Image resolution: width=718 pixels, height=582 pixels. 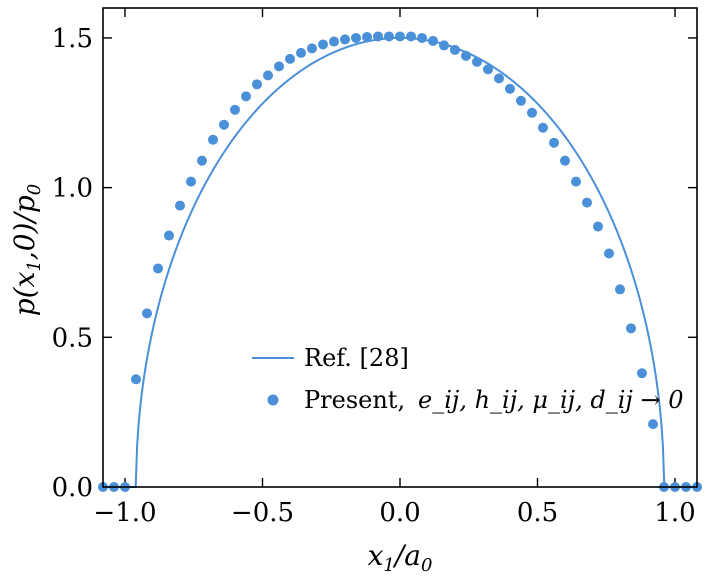 What do you see at coordinates (356, 358) in the screenshot?
I see `legend-label-ref: Ref. [28]` at bounding box center [356, 358].